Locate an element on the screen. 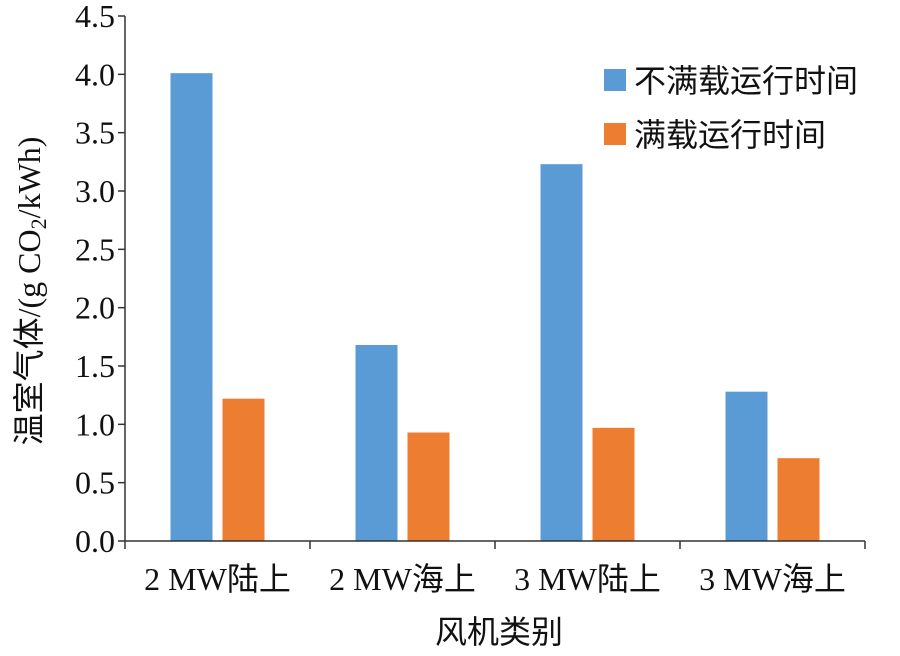 Image resolution: width=900 pixels, height=656 pixels. y-axis-title: 温室气体/(g CO2/kWh) is located at coordinates (31, 291).